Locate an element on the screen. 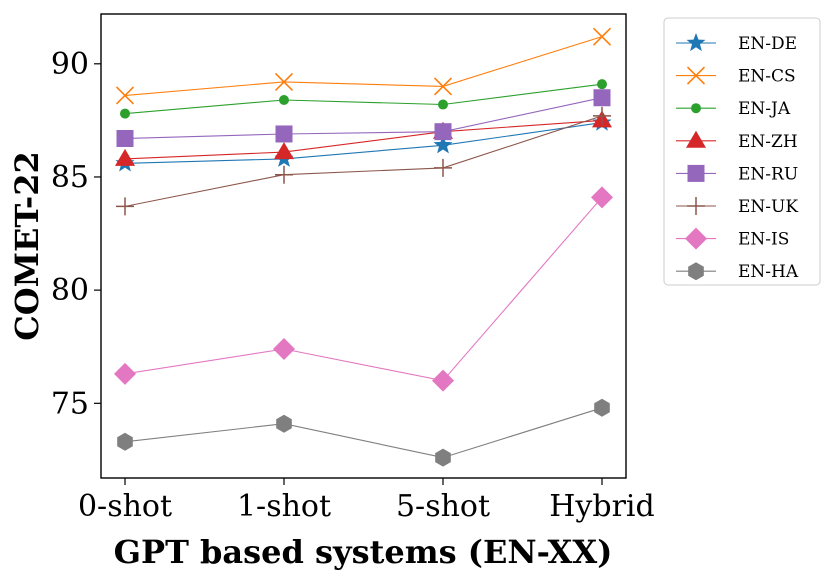 This screenshot has width=831, height=583. legend-item-en-uk: EN-UK is located at coordinates (737, 207).